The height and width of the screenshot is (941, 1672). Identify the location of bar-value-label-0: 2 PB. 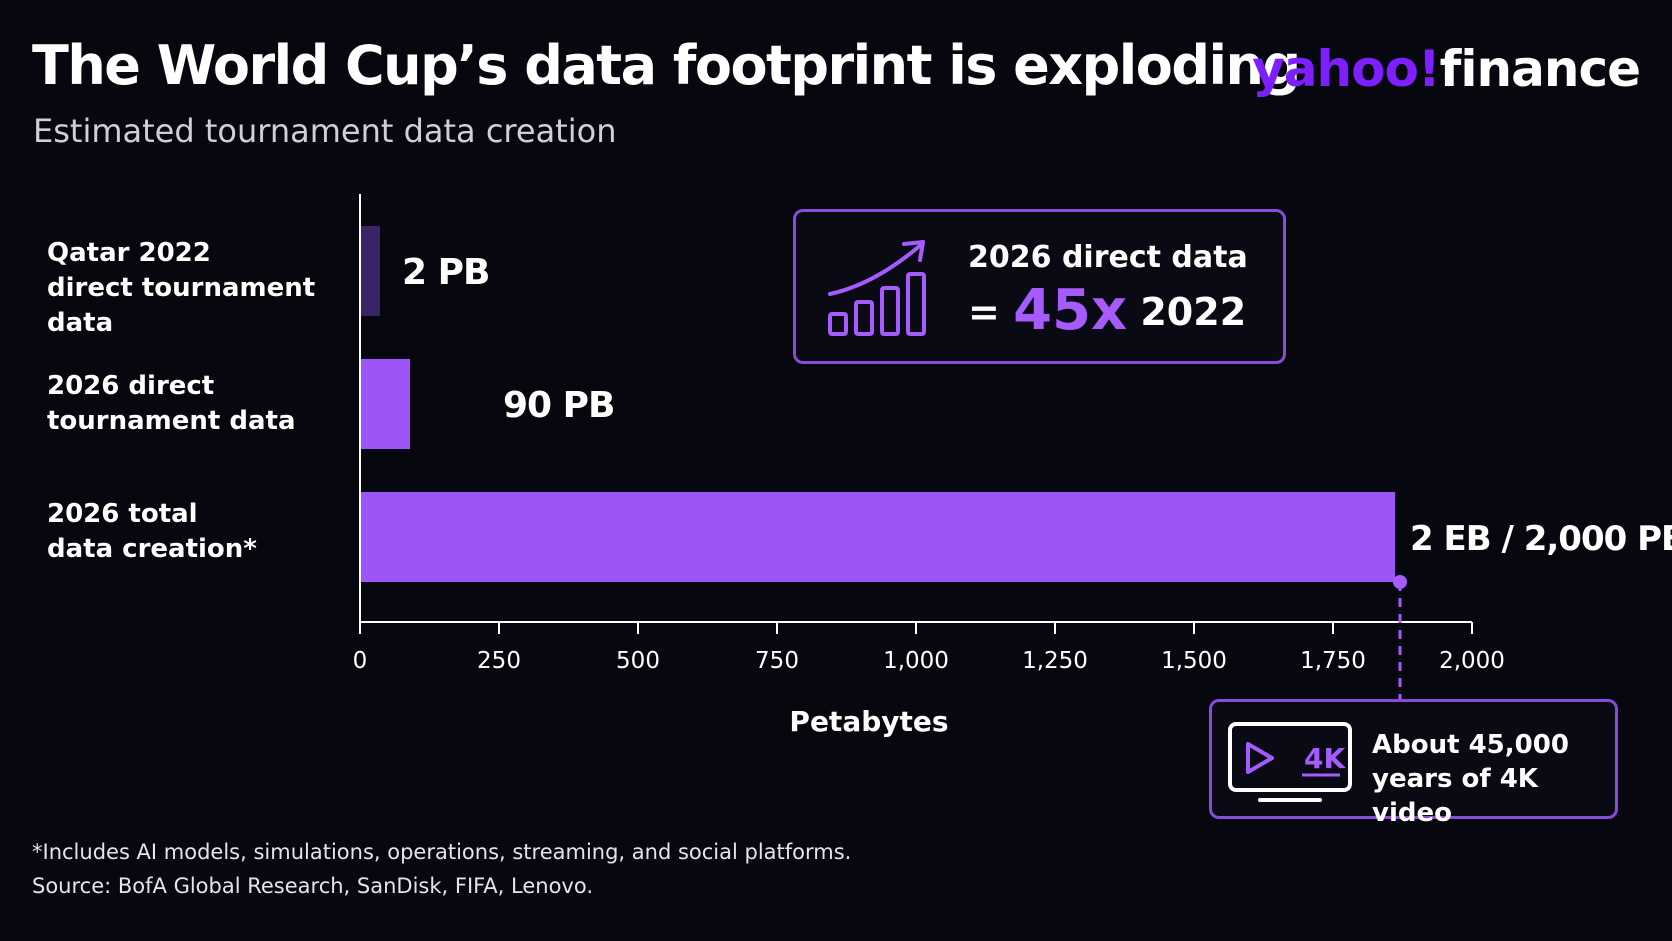
(445, 272).